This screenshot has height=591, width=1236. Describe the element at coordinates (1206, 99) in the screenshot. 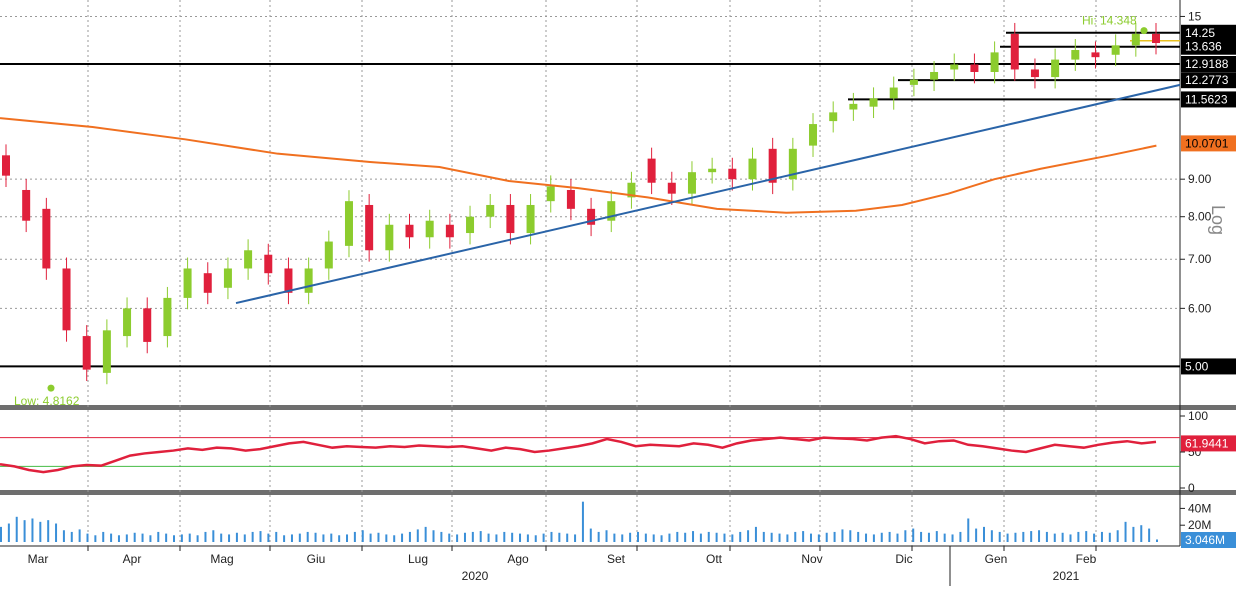

I see `level-badge-label: 11.5623` at that location.